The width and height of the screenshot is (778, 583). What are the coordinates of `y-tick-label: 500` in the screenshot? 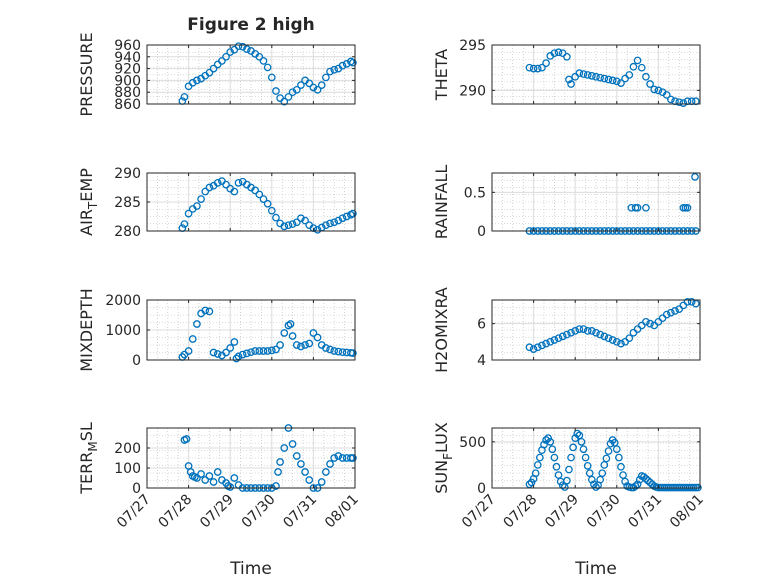 It's located at (472, 443).